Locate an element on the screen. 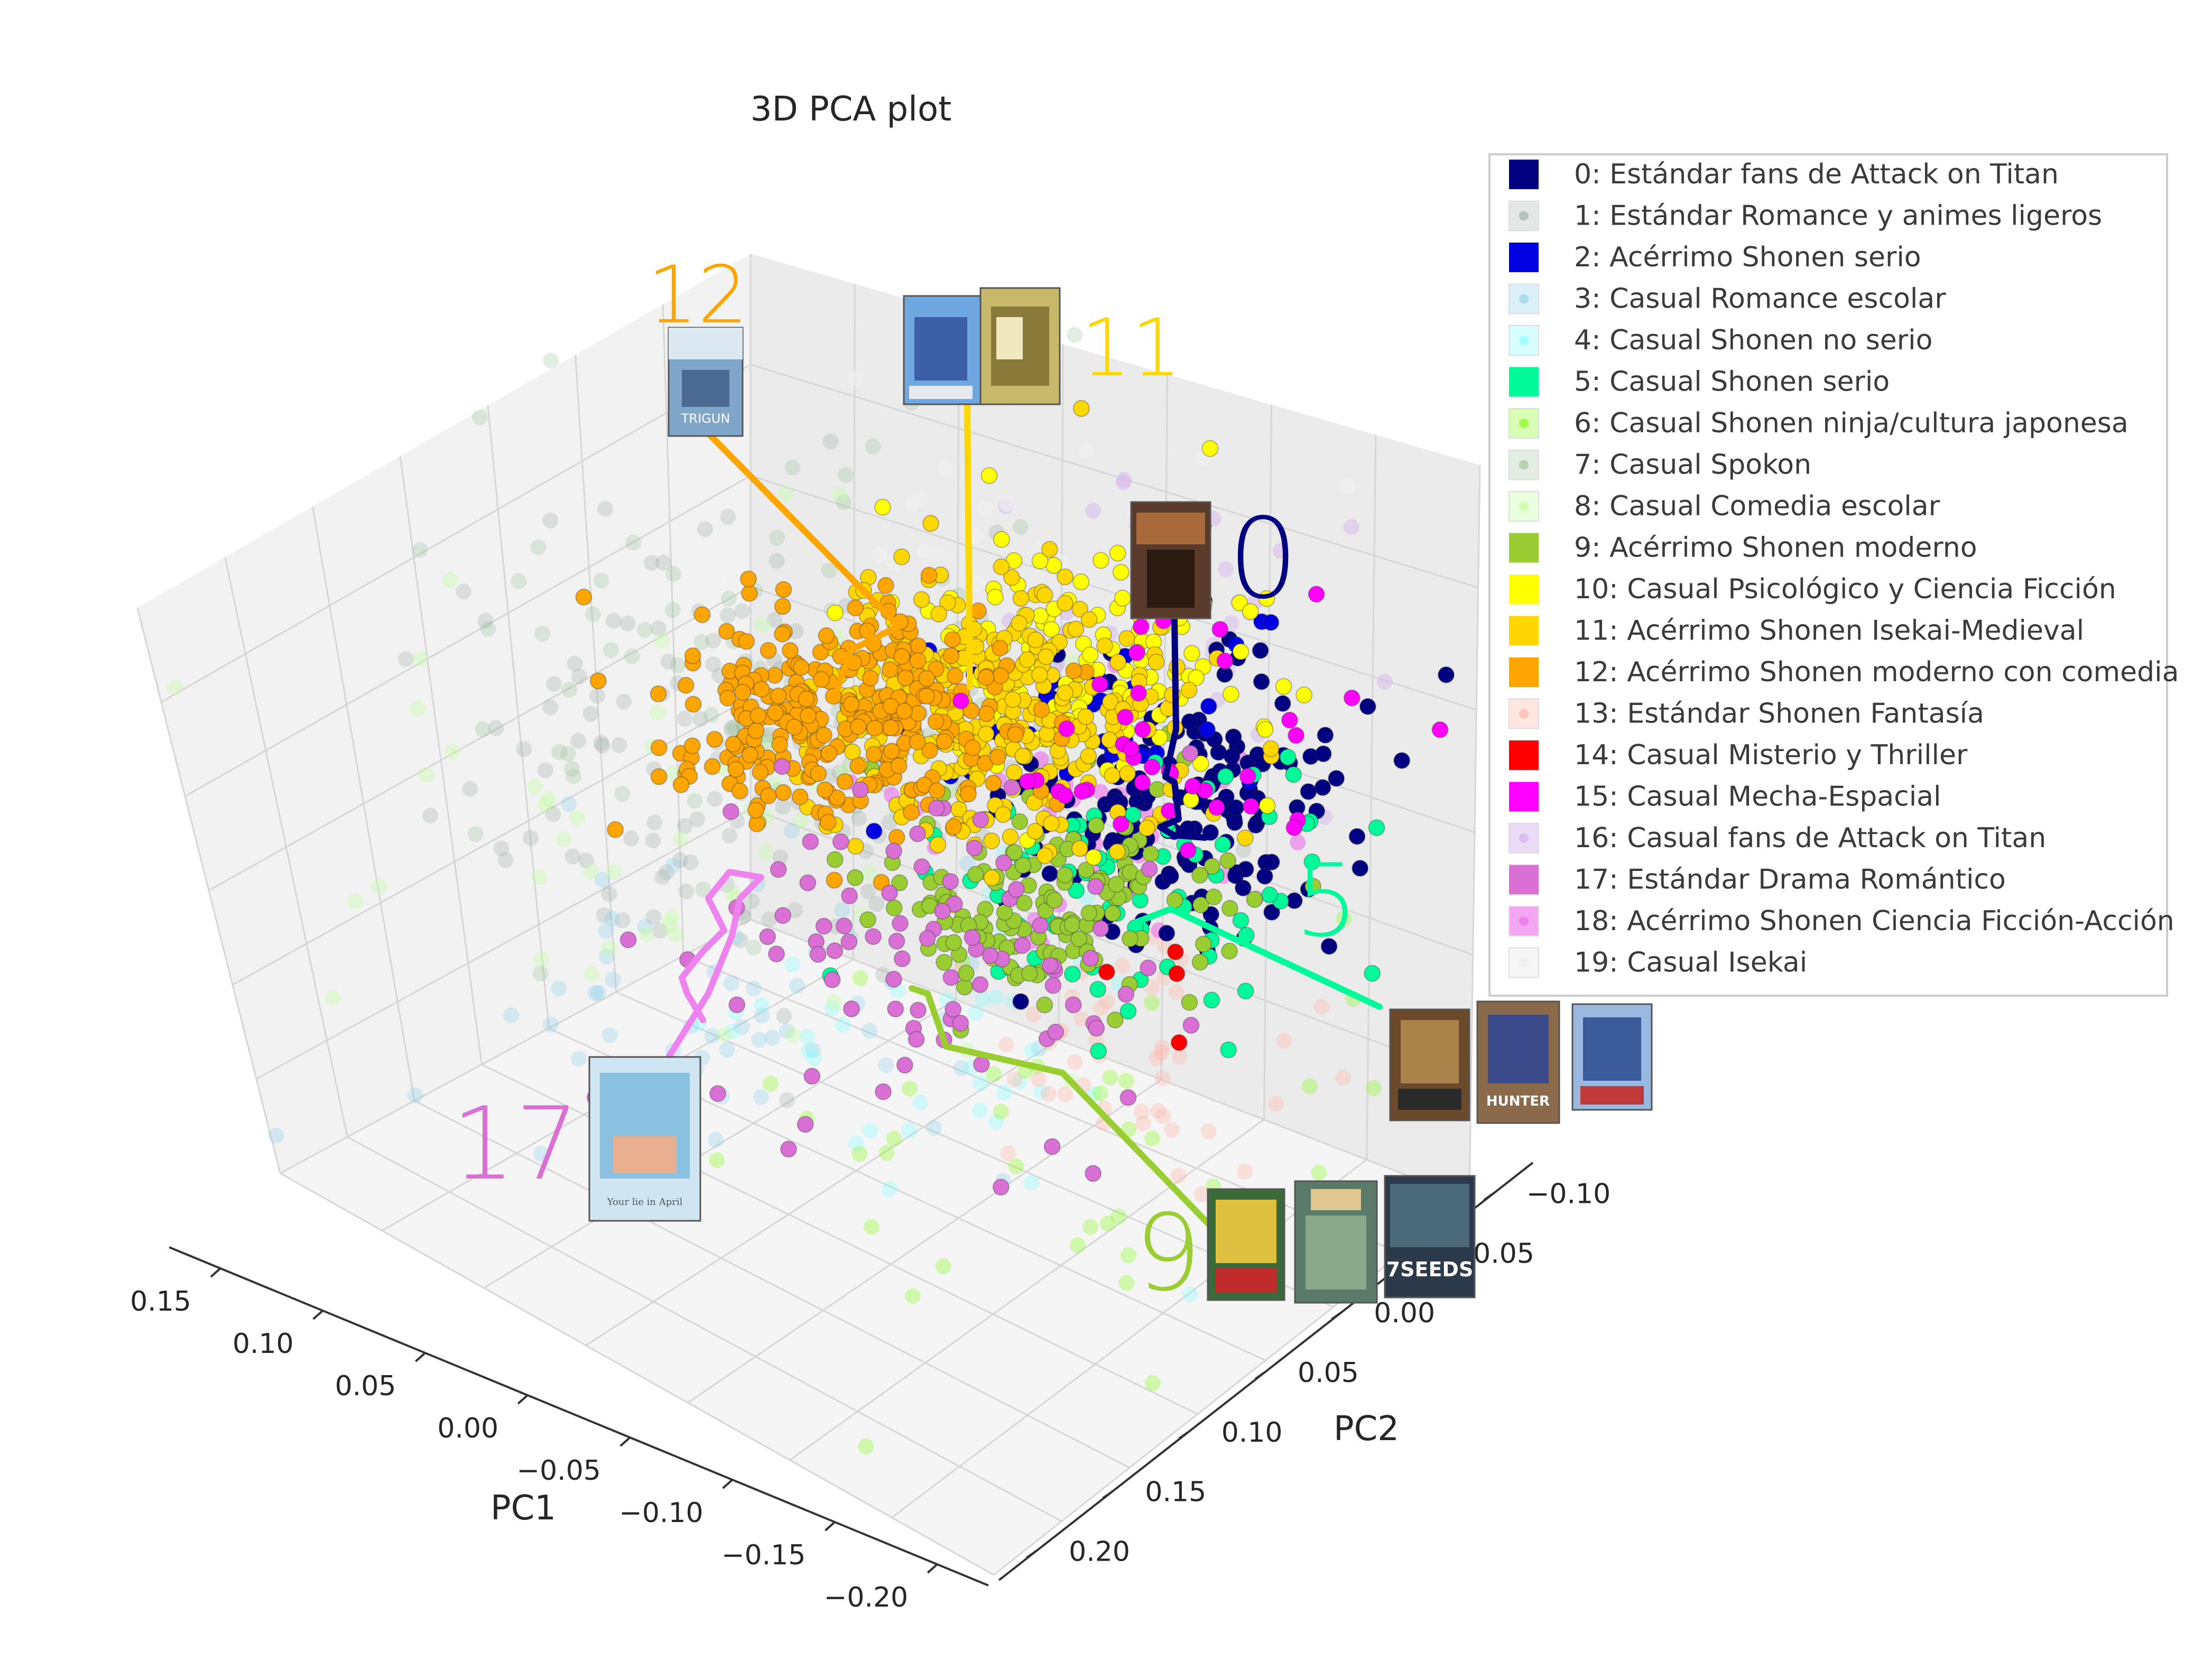  pc1-tick-label: 0.05 is located at coordinates (365, 1386).